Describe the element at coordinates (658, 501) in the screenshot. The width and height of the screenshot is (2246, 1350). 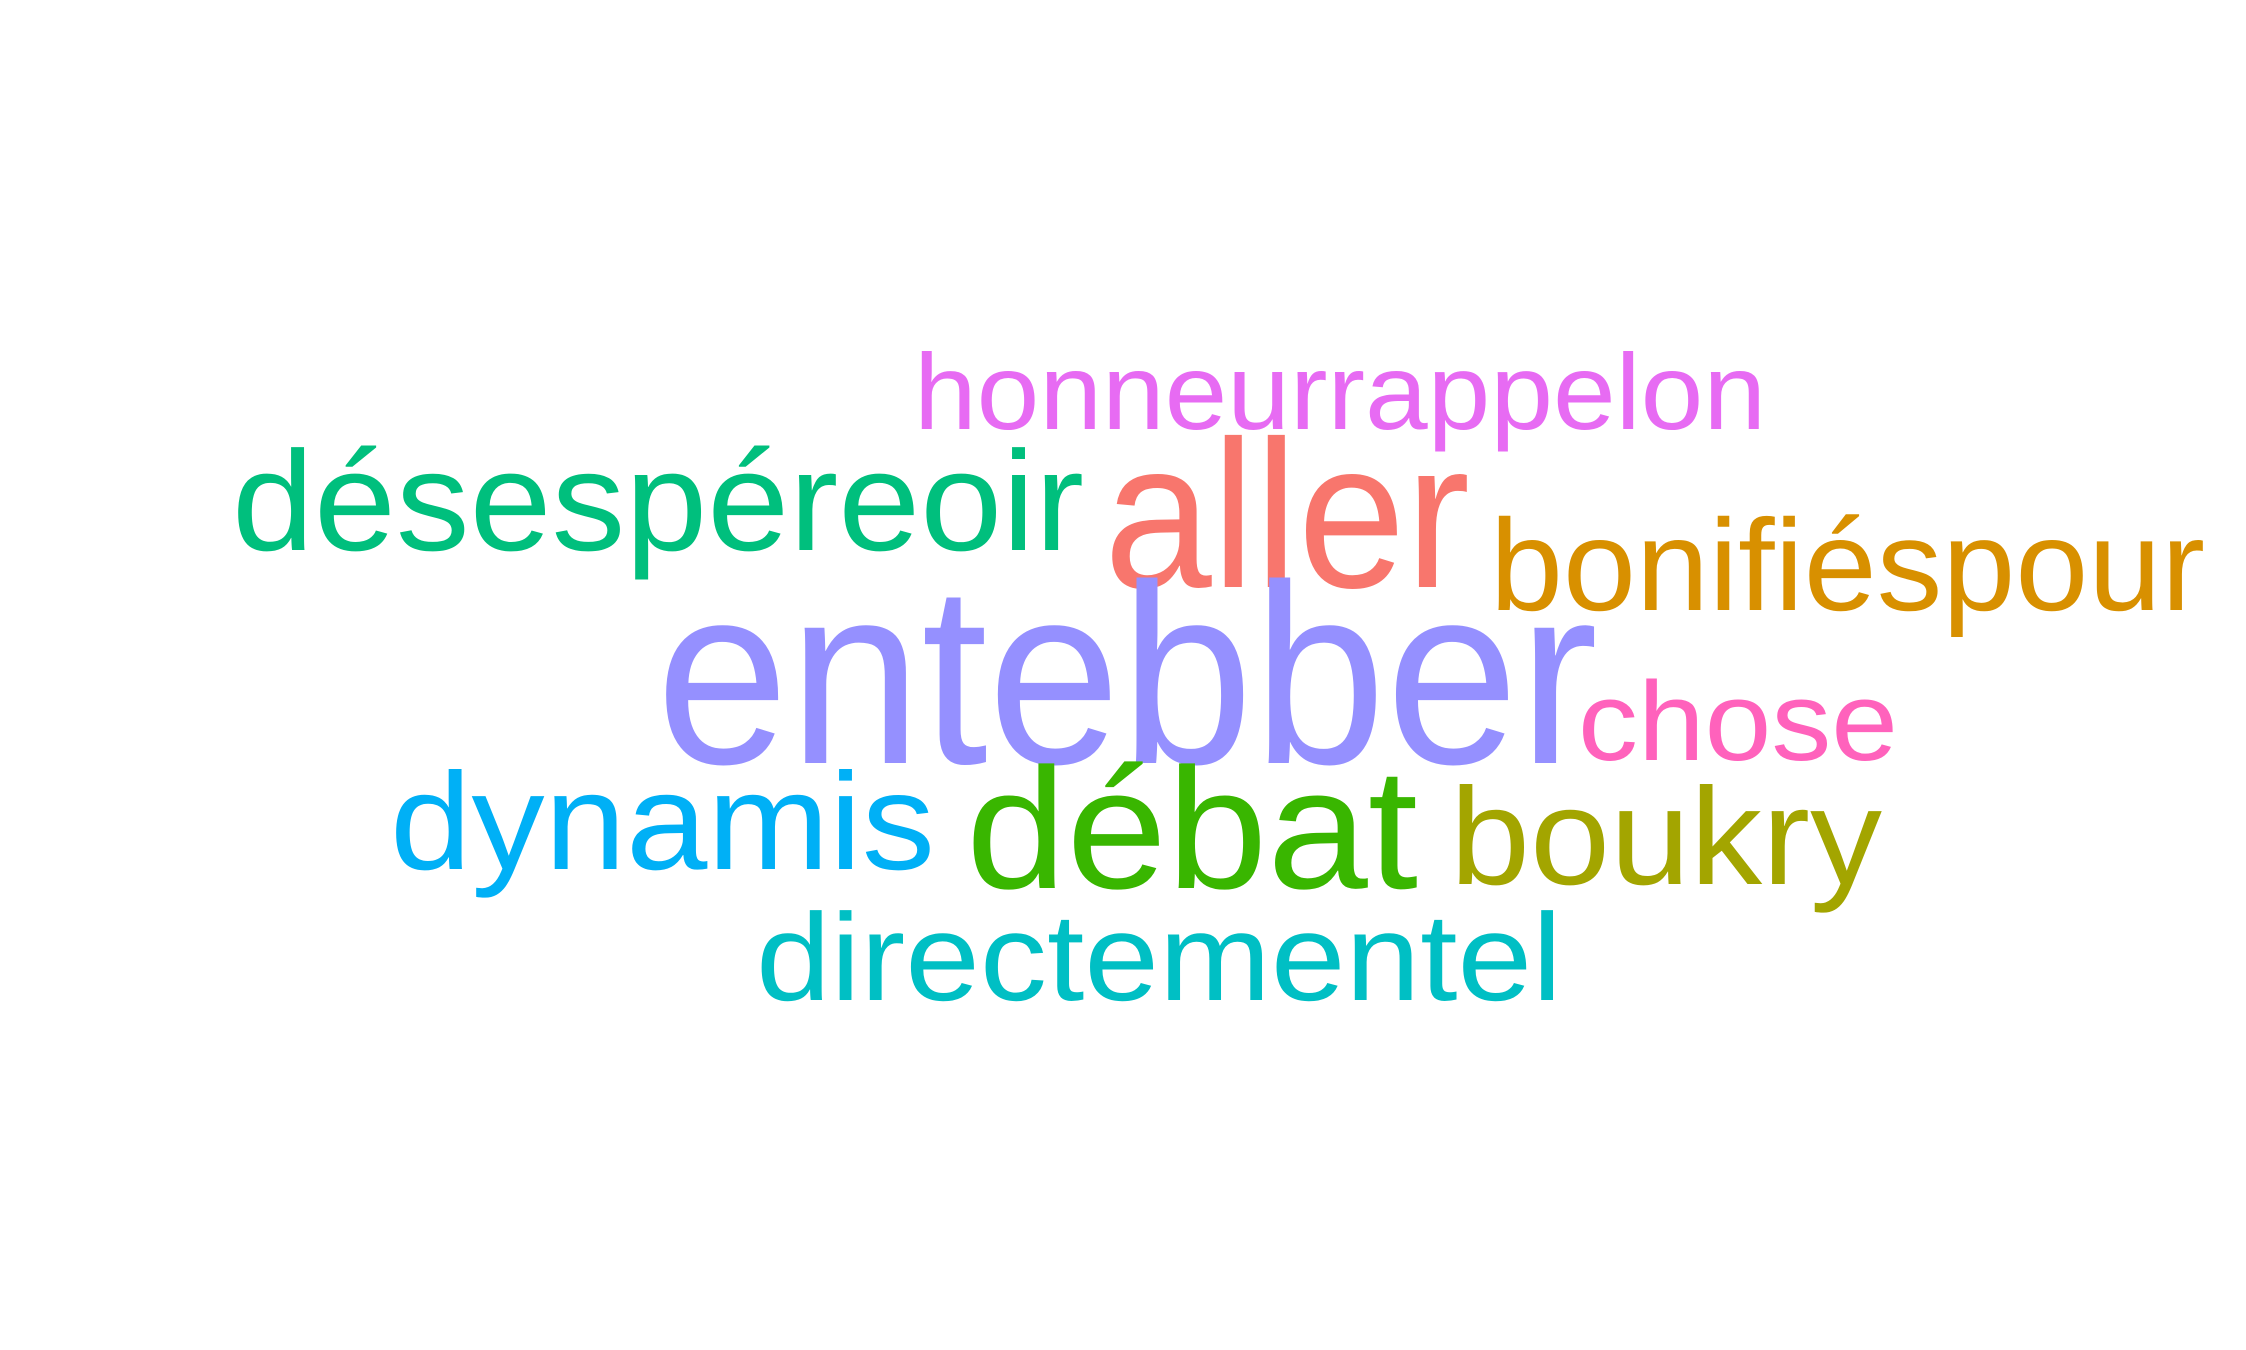
I see `word-desesperereoir: désespéreoir` at that location.